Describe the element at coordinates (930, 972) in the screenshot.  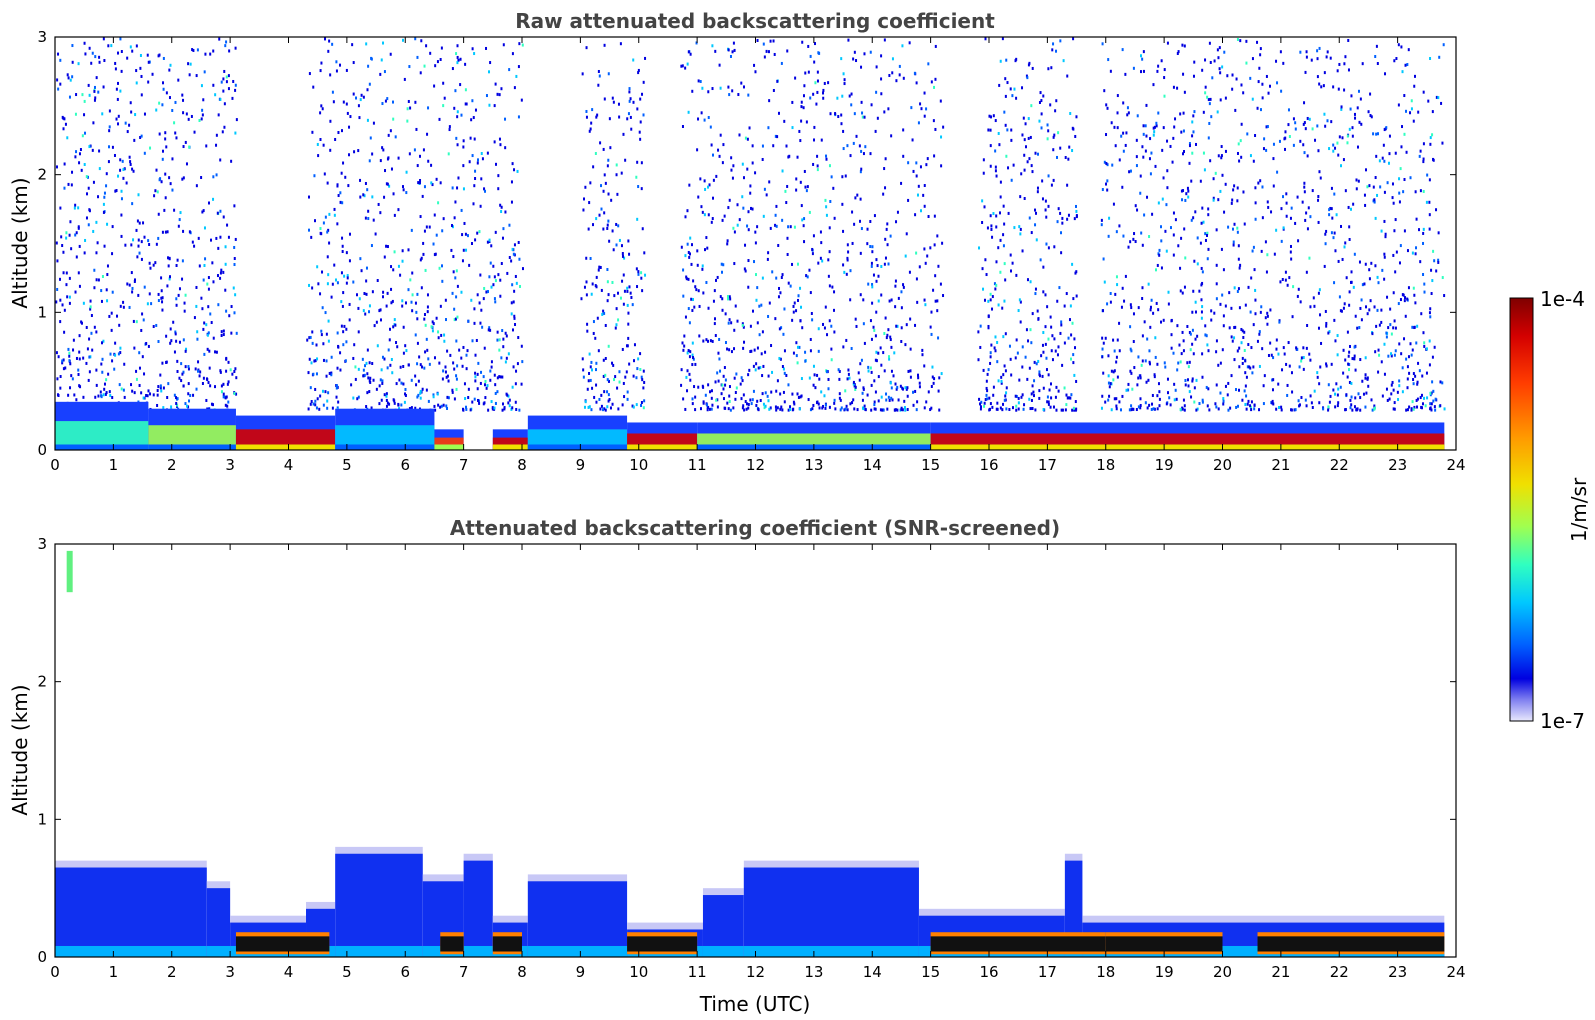
I see `x-tick-label: 15` at that location.